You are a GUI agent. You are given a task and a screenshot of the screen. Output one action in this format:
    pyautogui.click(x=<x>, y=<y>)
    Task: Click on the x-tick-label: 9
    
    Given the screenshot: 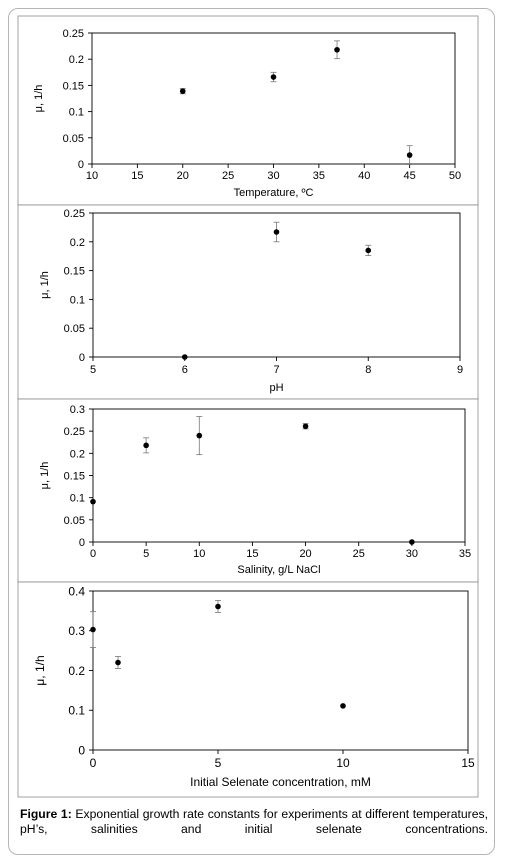 What is the action you would take?
    pyautogui.click(x=460, y=370)
    